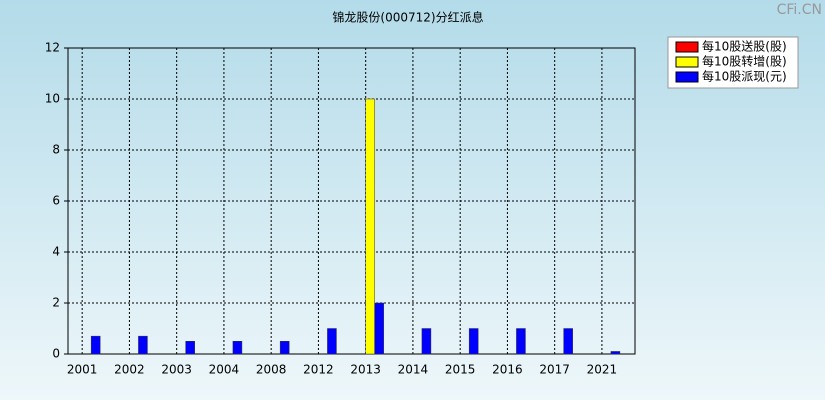 This screenshot has width=825, height=400. What do you see at coordinates (271, 370) in the screenshot?
I see `x-tick-label: 2008` at bounding box center [271, 370].